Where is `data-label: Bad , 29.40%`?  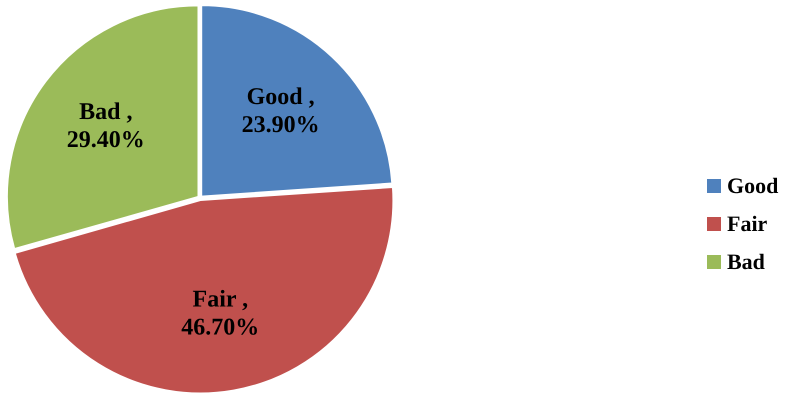 data-label: Bad , 29.40% is located at coordinates (105, 125).